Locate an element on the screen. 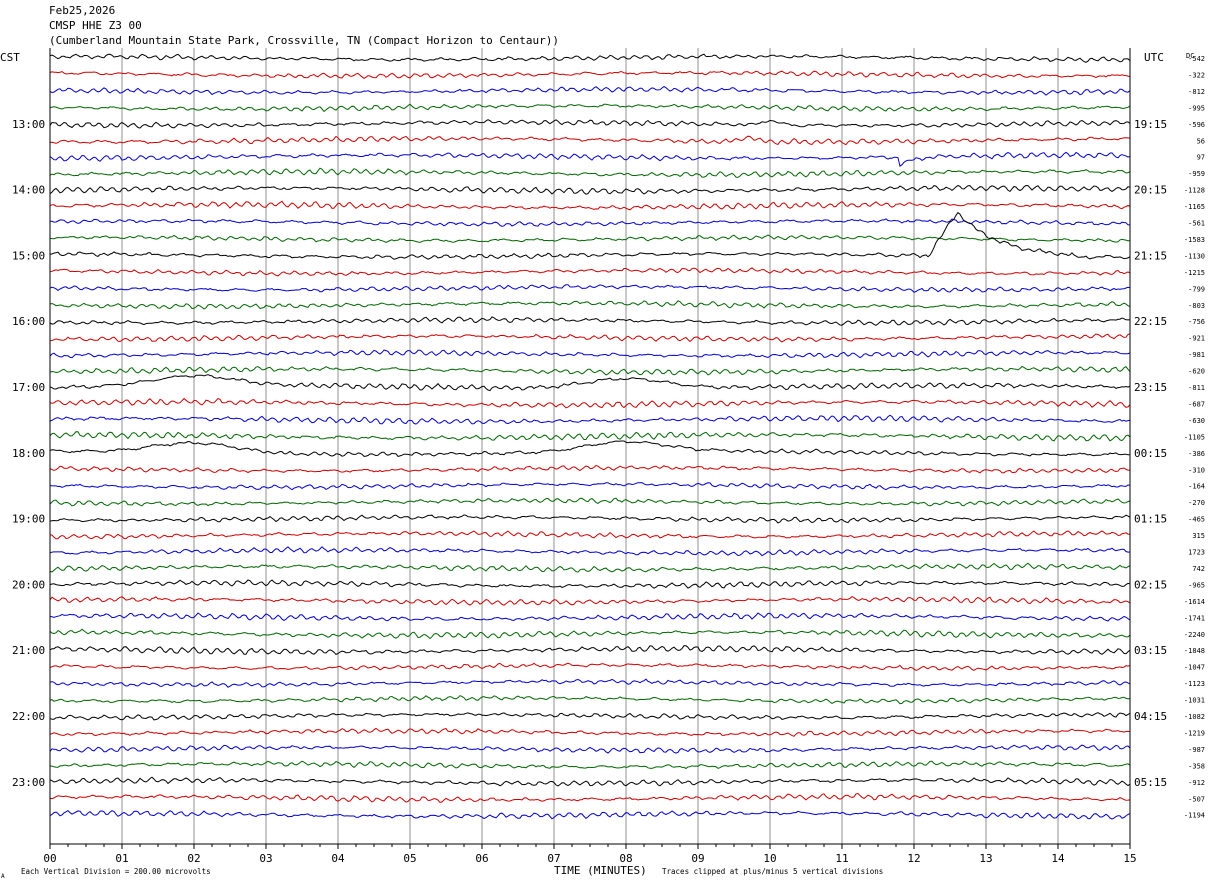  left-hour-label: 14:00 is located at coordinates (28, 190).